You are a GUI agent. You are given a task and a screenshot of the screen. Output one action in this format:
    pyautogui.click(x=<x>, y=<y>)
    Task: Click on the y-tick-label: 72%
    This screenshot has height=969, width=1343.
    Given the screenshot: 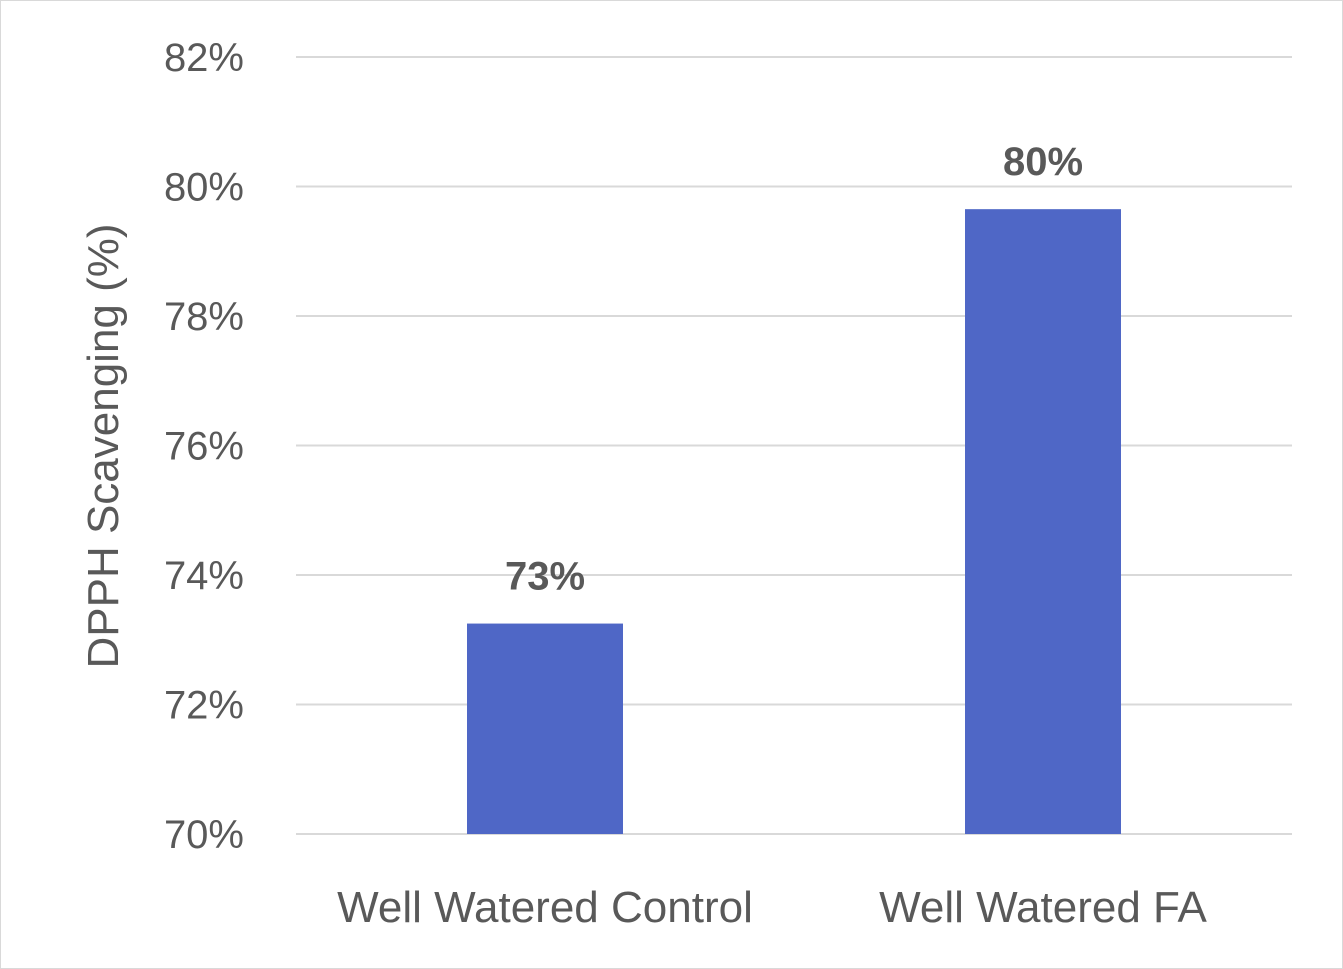 What is the action you would take?
    pyautogui.click(x=204, y=706)
    